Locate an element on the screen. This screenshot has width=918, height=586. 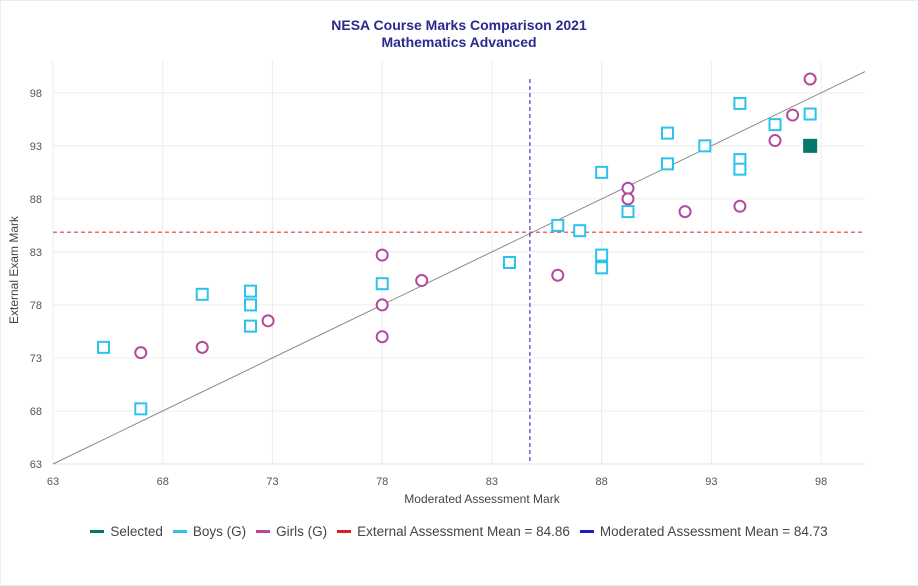
x-tick-label: 88 is located at coordinates (602, 482).